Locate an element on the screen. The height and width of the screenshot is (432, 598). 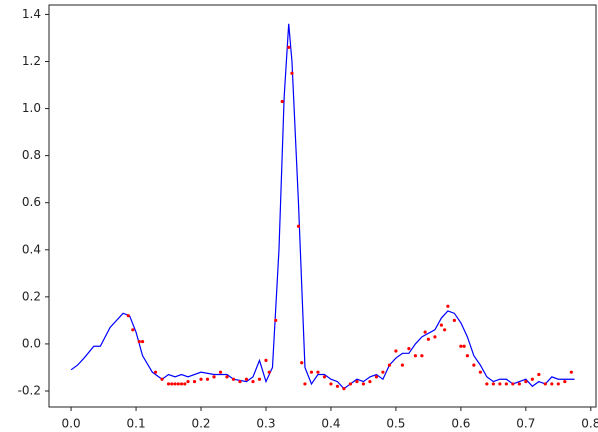
x-tick-label: 0.0 is located at coordinates (71, 424).